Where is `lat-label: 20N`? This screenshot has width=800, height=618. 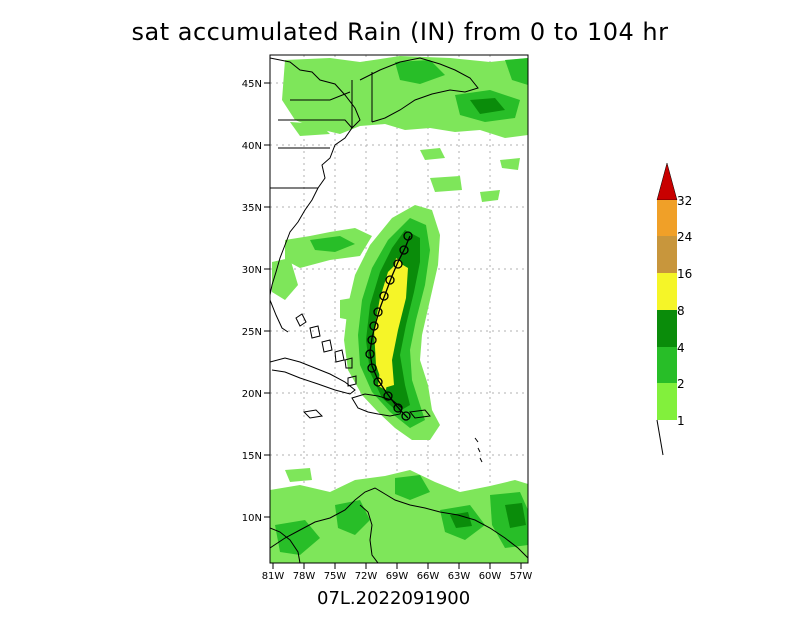
lat-label: 20N is located at coordinates (252, 394).